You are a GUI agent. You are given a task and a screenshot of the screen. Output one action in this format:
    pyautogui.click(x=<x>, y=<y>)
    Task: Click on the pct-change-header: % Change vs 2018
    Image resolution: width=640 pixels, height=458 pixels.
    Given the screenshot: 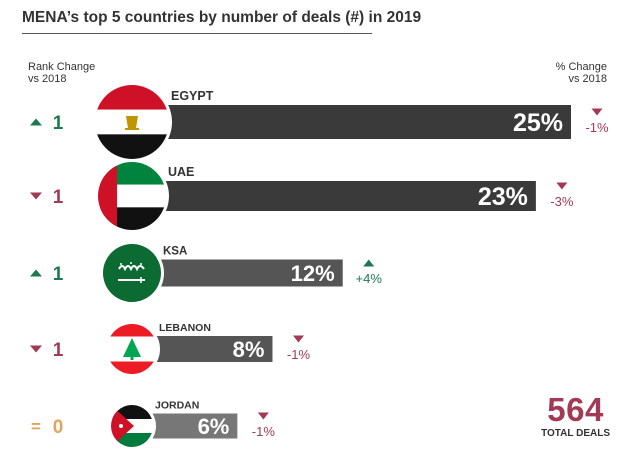 What is the action you would take?
    pyautogui.click(x=581, y=73)
    